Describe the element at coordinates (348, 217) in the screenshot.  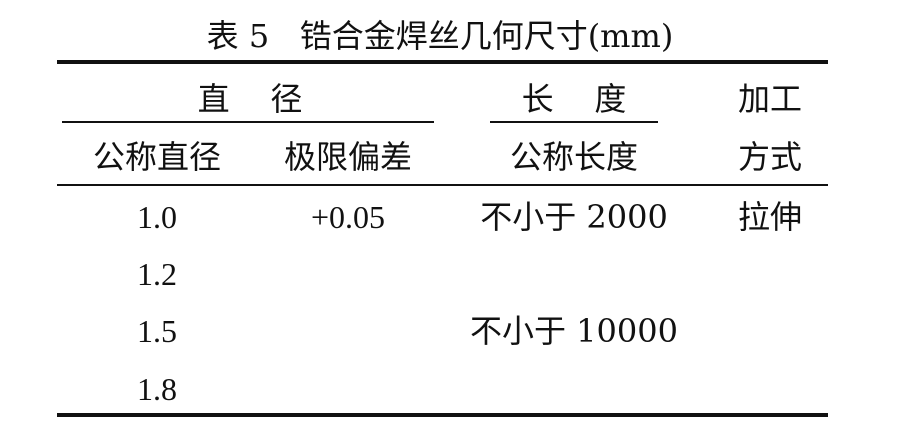
I see `cell-tolerance: +0.05` at that location.